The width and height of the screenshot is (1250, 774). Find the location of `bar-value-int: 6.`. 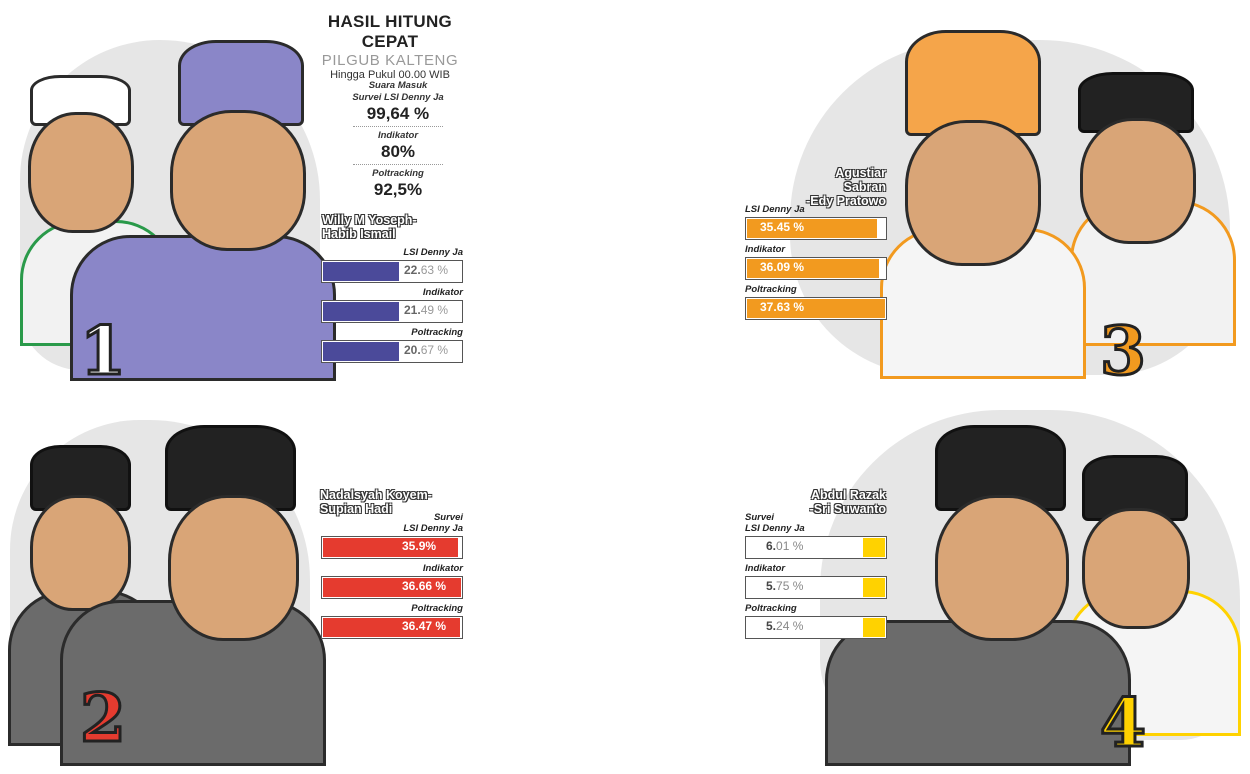

bar-value-int: 6. is located at coordinates (771, 546).